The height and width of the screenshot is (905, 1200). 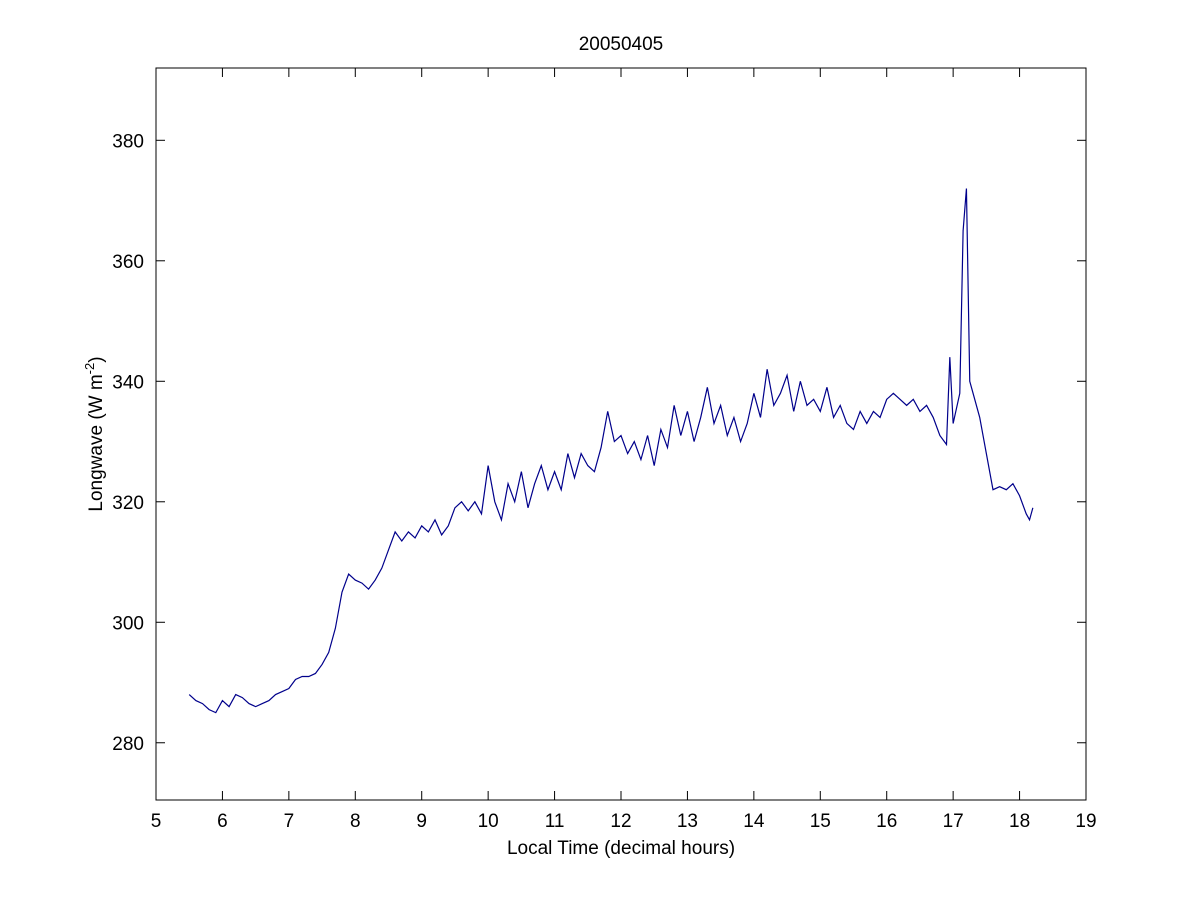 What do you see at coordinates (421, 821) in the screenshot?
I see `x-tick-label: 9` at bounding box center [421, 821].